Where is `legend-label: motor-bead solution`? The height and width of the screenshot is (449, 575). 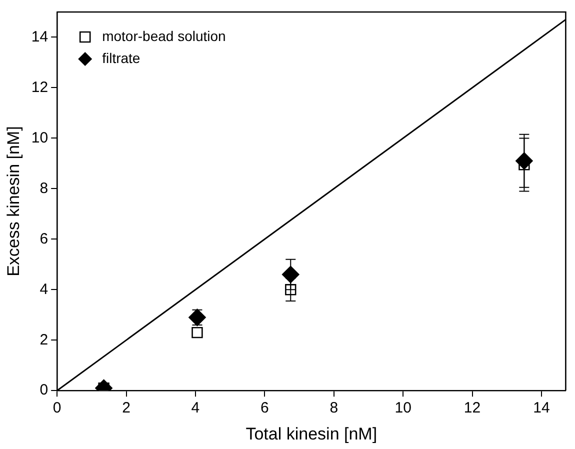 legend-label: motor-bead solution is located at coordinates (164, 36).